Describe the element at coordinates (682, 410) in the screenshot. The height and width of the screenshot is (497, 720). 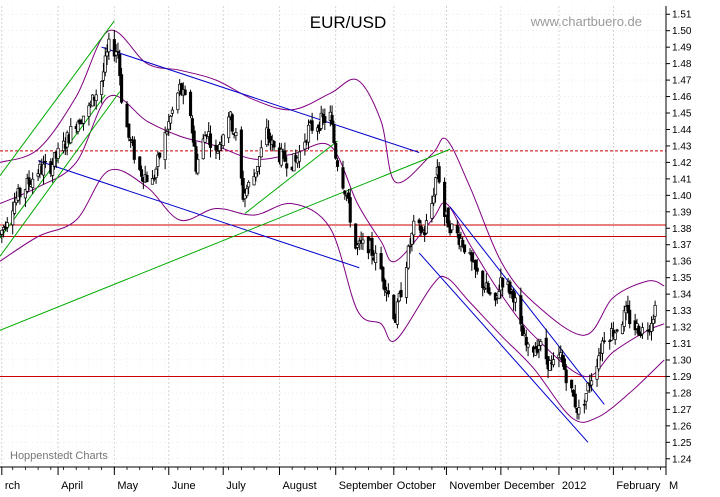
I see `y-tick-label: 1.27` at that location.